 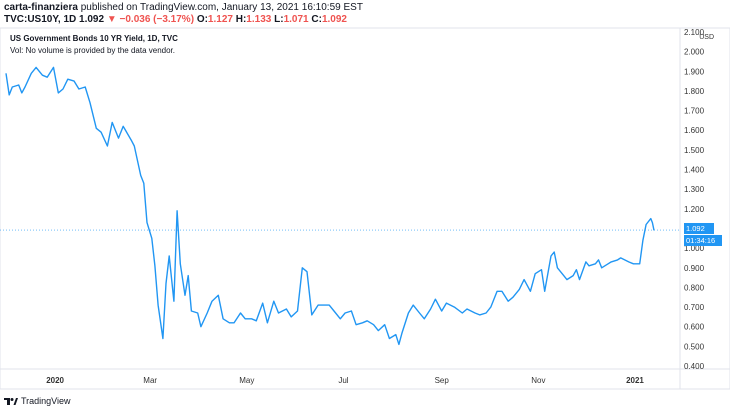 I want to click on y-tick-label: 0.900, so click(x=694, y=268).